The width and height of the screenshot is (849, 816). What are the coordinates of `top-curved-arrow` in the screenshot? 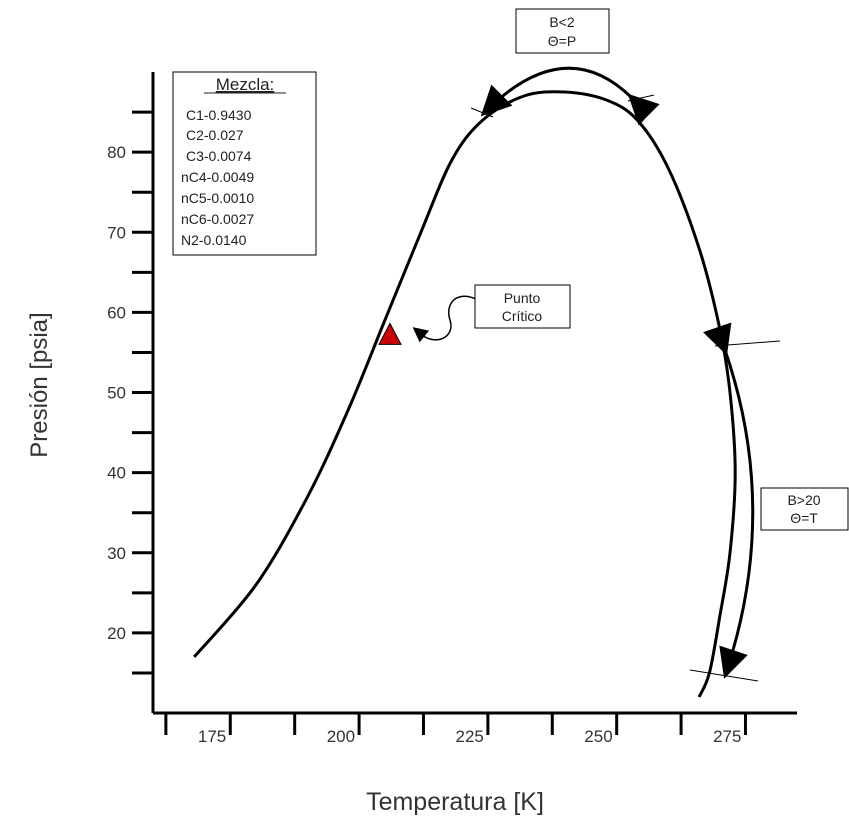 It's located at (570, 96).